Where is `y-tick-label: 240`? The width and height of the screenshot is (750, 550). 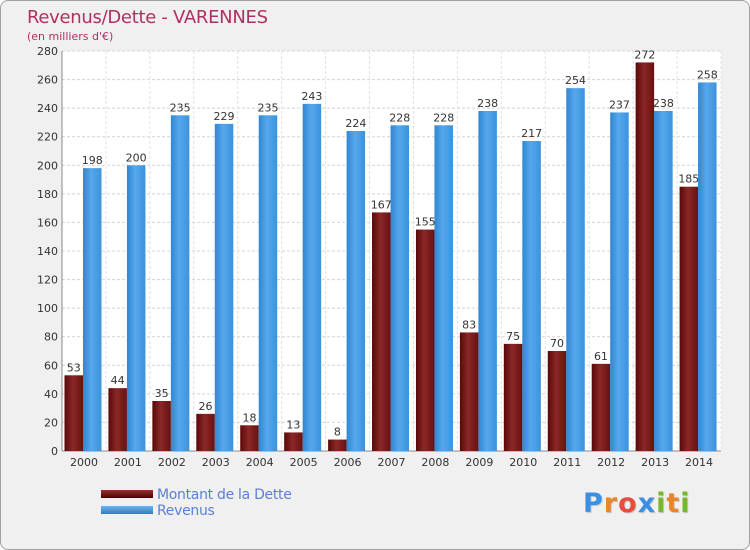 y-tick-label: 240 is located at coordinates (47, 108).